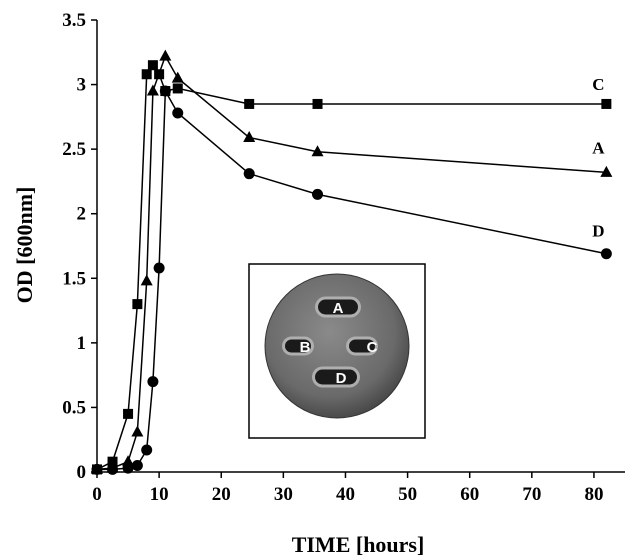 The width and height of the screenshot is (629, 558). Describe the element at coordinates (97, 494) in the screenshot. I see `x-tick-label: 0` at that location.